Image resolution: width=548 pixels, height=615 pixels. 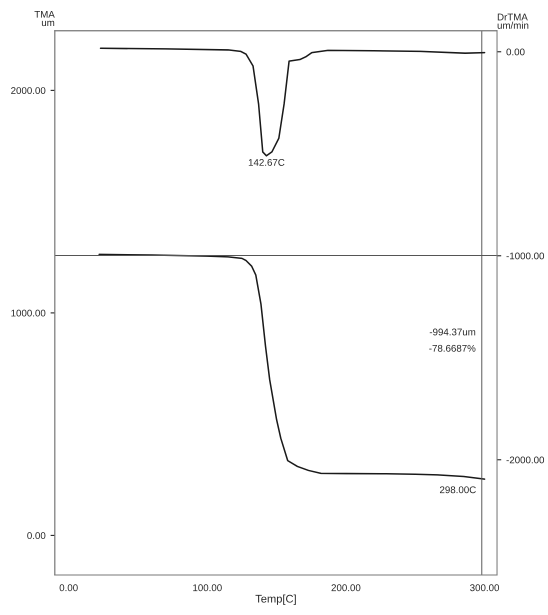 What do you see at coordinates (525, 256) in the screenshot?
I see `y2-tick-label: -1000.00` at bounding box center [525, 256].